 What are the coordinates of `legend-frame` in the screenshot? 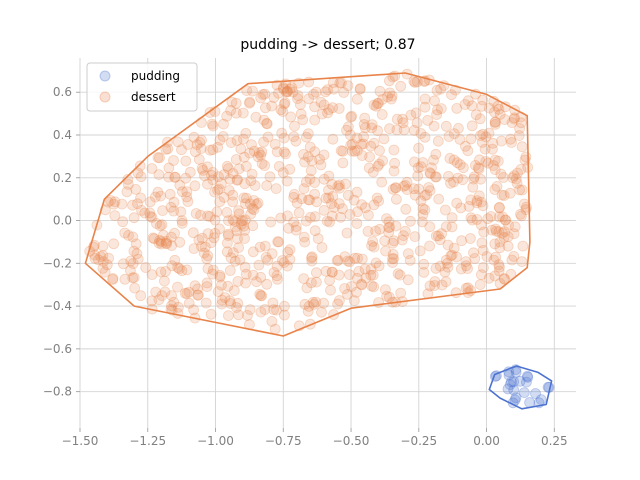 It's located at (142, 87).